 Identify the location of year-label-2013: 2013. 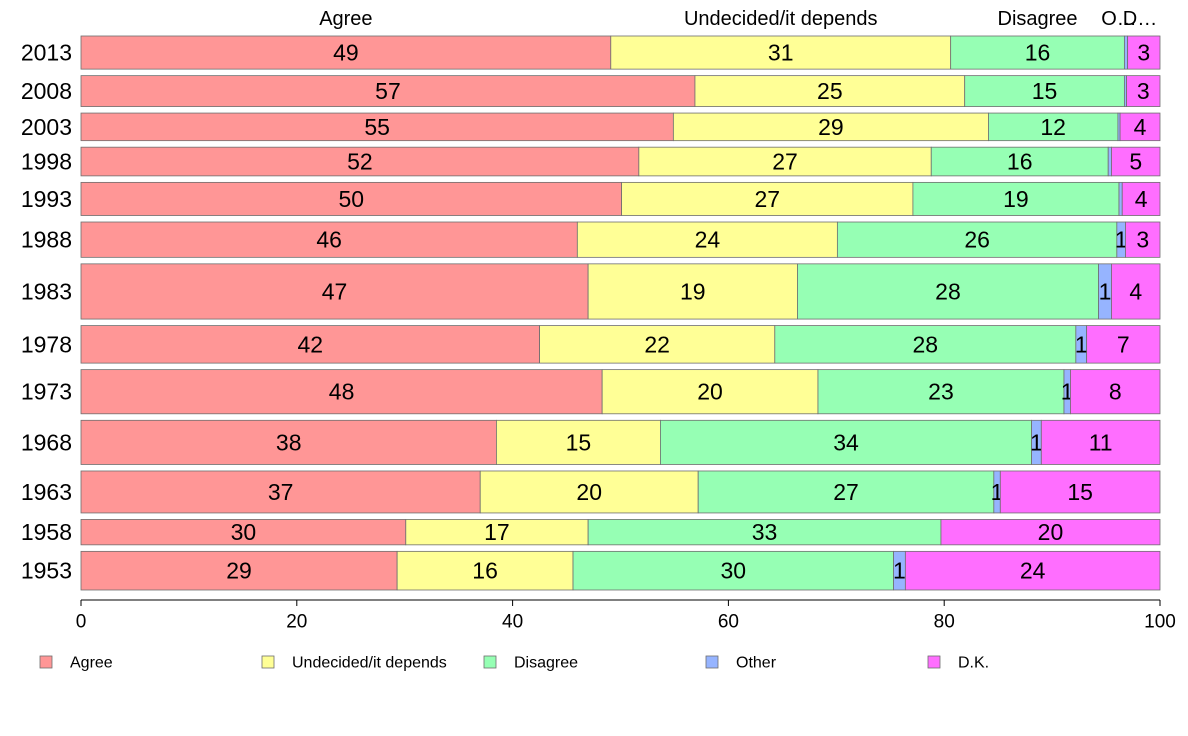
(46, 53).